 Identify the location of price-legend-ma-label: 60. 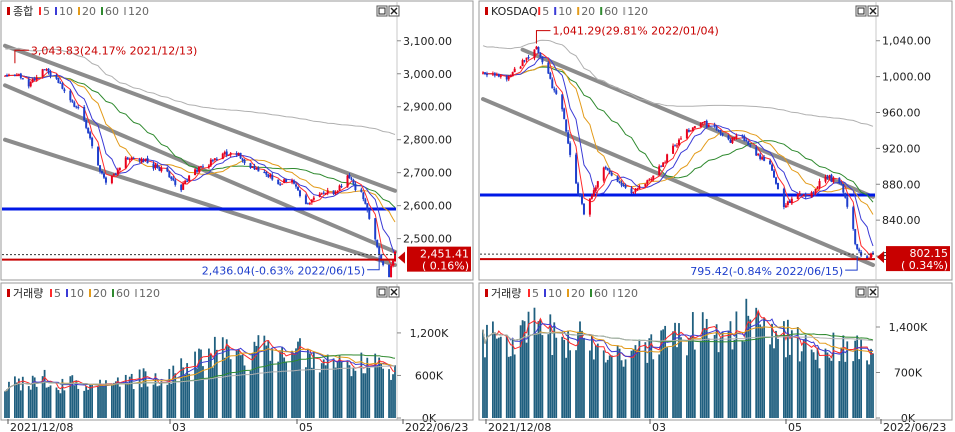
(112, 11).